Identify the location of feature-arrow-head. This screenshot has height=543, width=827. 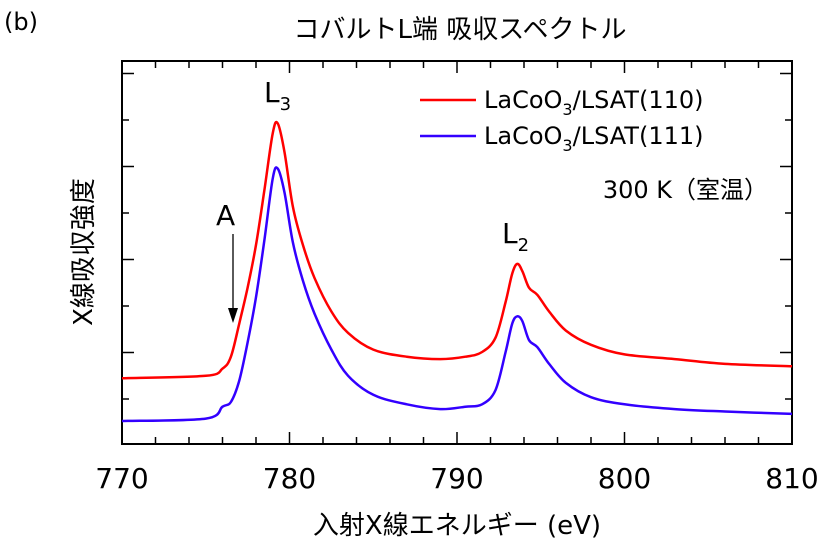
(233, 315).